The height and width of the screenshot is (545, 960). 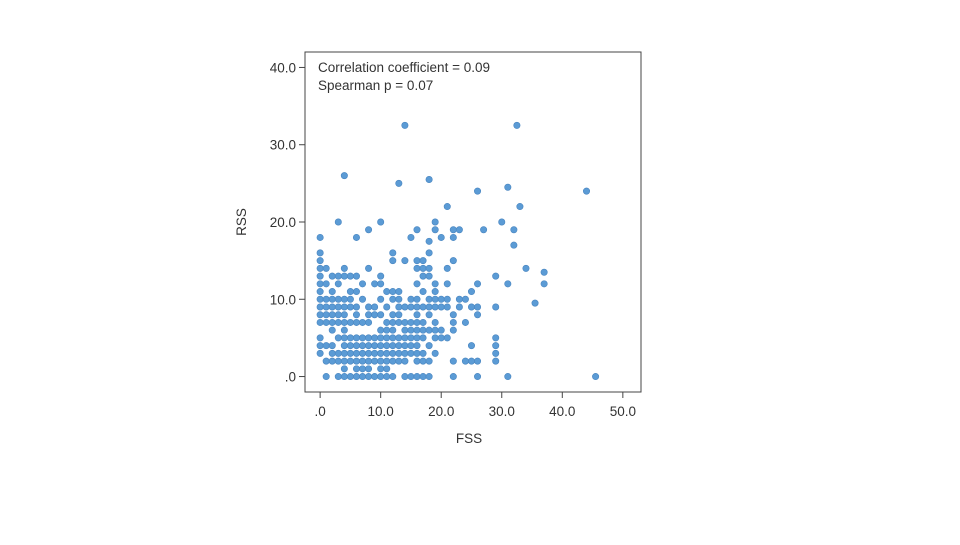 I want to click on y-tick-label: 10.0, so click(x=283, y=299).